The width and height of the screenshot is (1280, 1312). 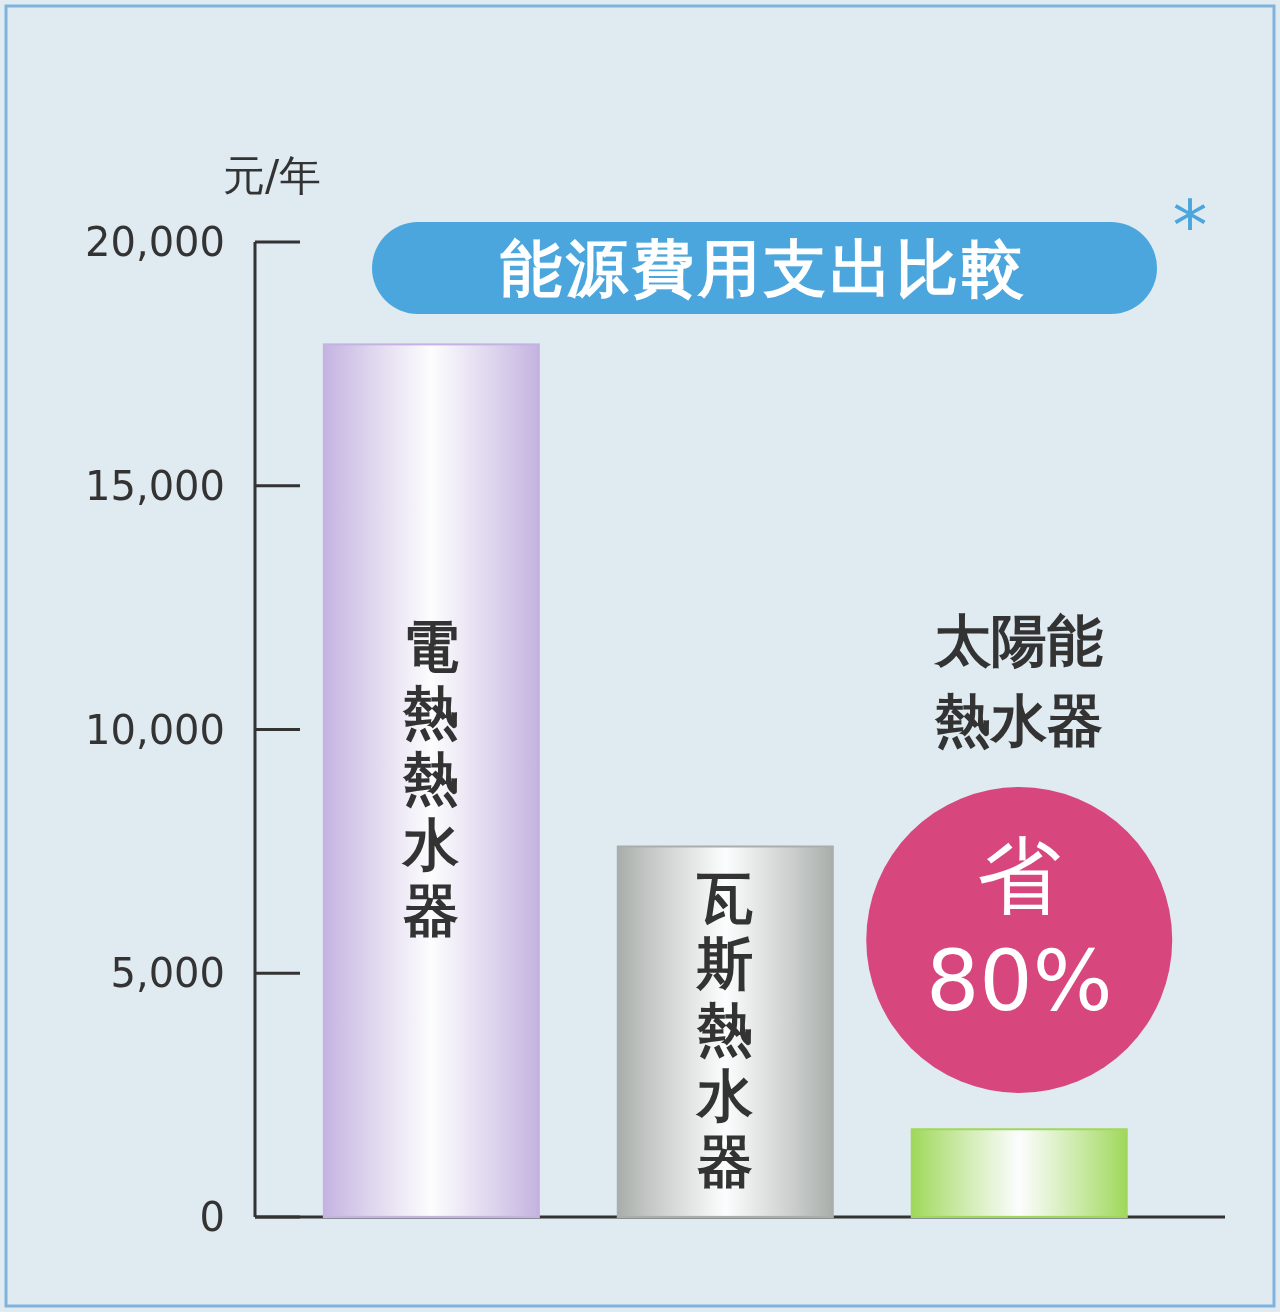 I want to click on saving-badge: 省80%, so click(x=1019, y=940).